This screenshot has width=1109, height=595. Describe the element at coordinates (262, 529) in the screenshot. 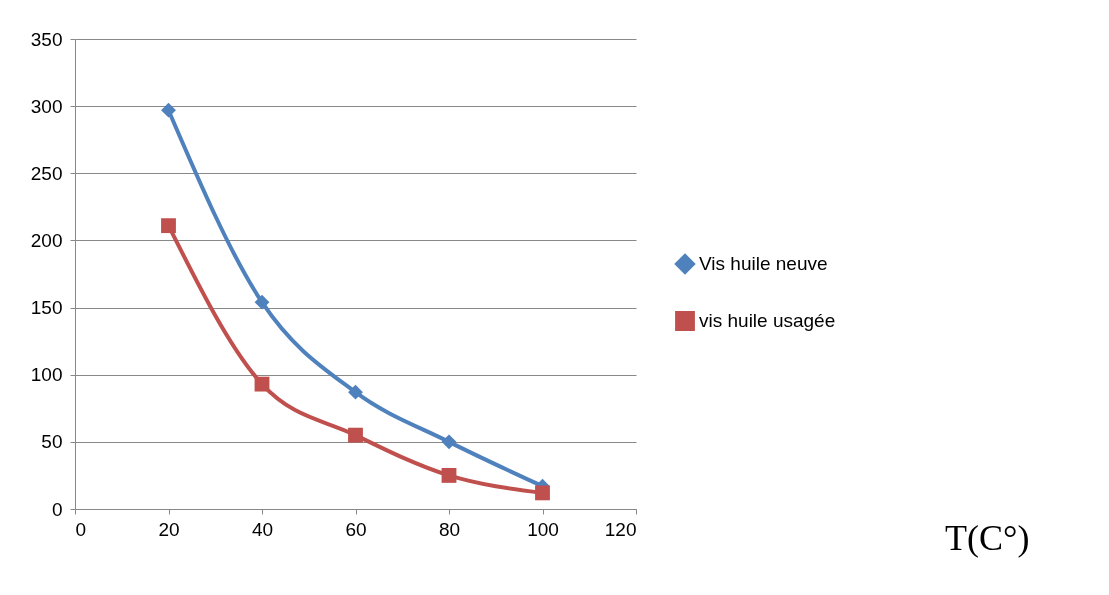

I see `x-tick-label: 40` at that location.